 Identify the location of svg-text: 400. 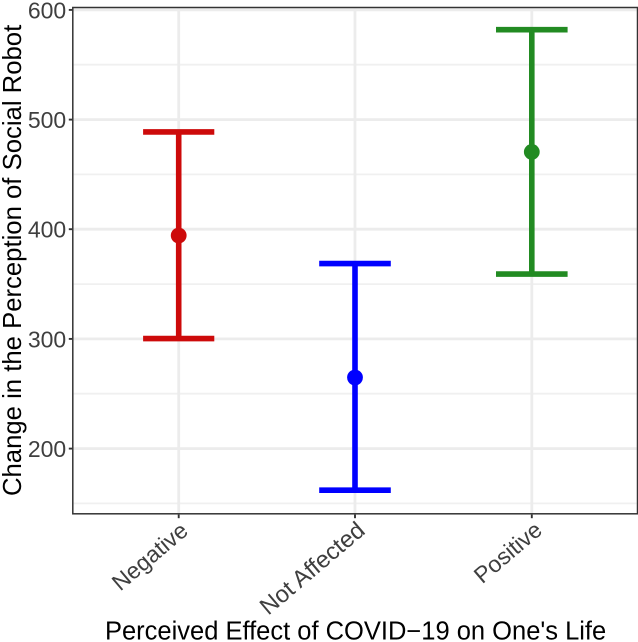
(47, 230).